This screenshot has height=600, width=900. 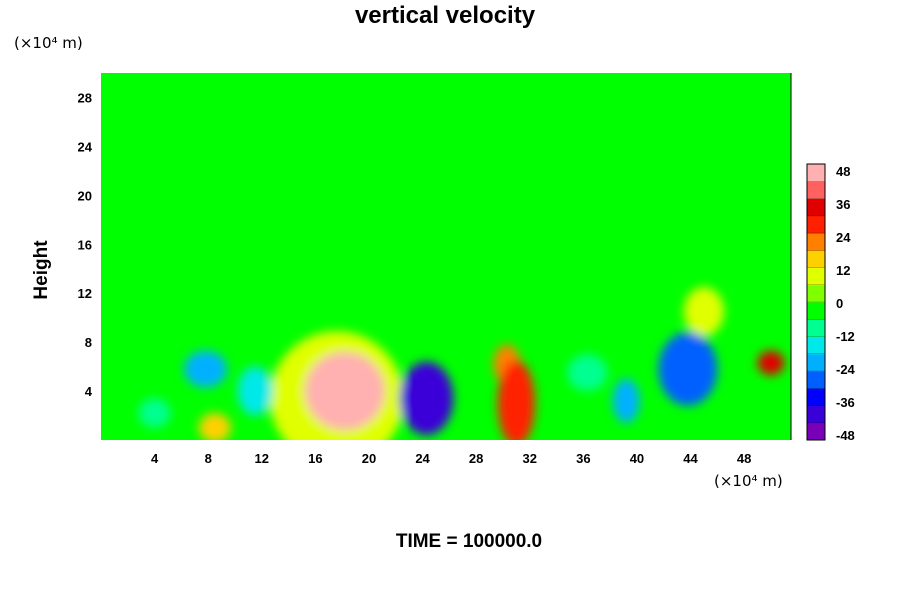 What do you see at coordinates (469, 541) in the screenshot?
I see `time-label: TIME = 100000.0` at bounding box center [469, 541].